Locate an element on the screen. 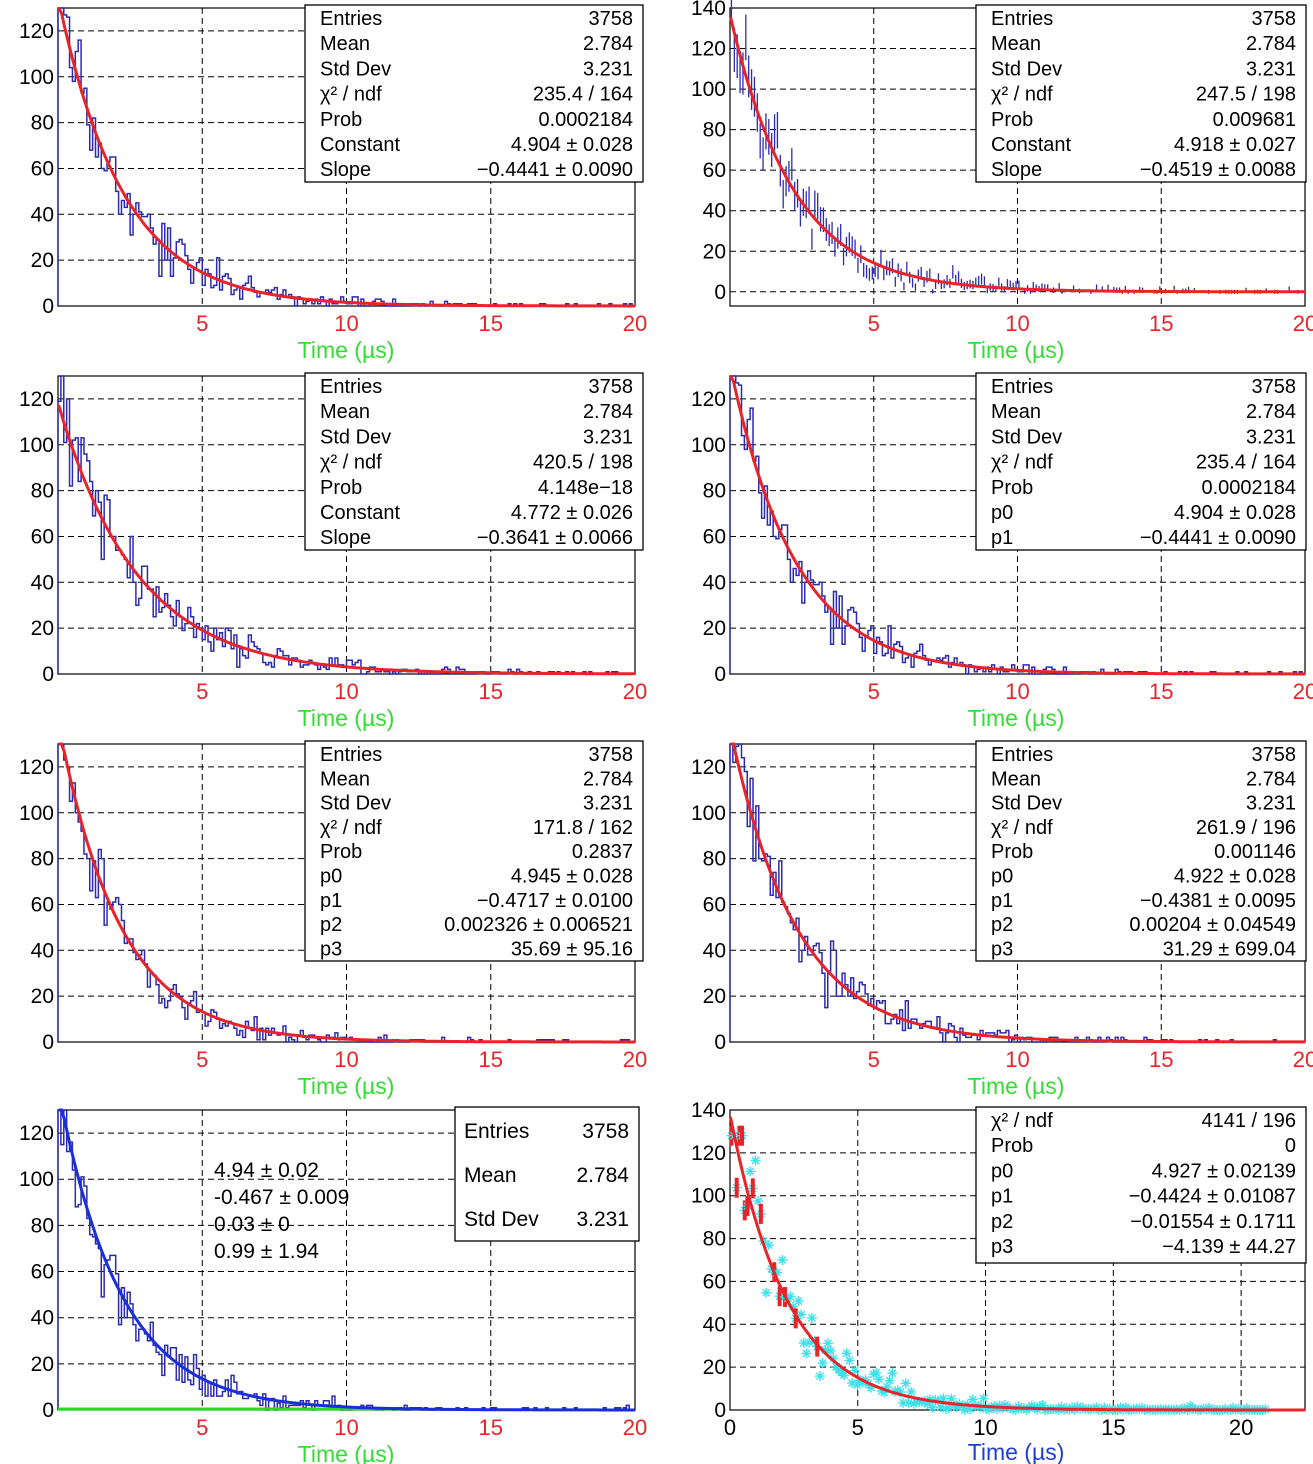 The height and width of the screenshot is (1464, 1313). stats-value: 0.009681 is located at coordinates (1254, 120).